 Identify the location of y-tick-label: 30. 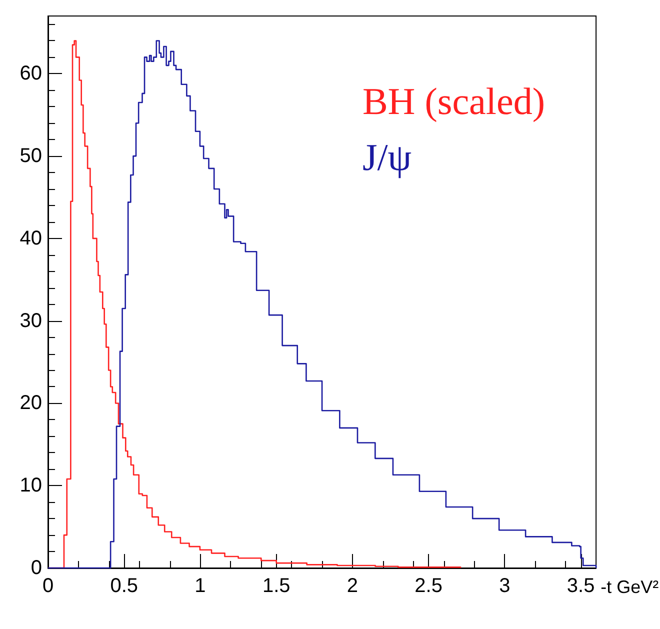
(31, 321).